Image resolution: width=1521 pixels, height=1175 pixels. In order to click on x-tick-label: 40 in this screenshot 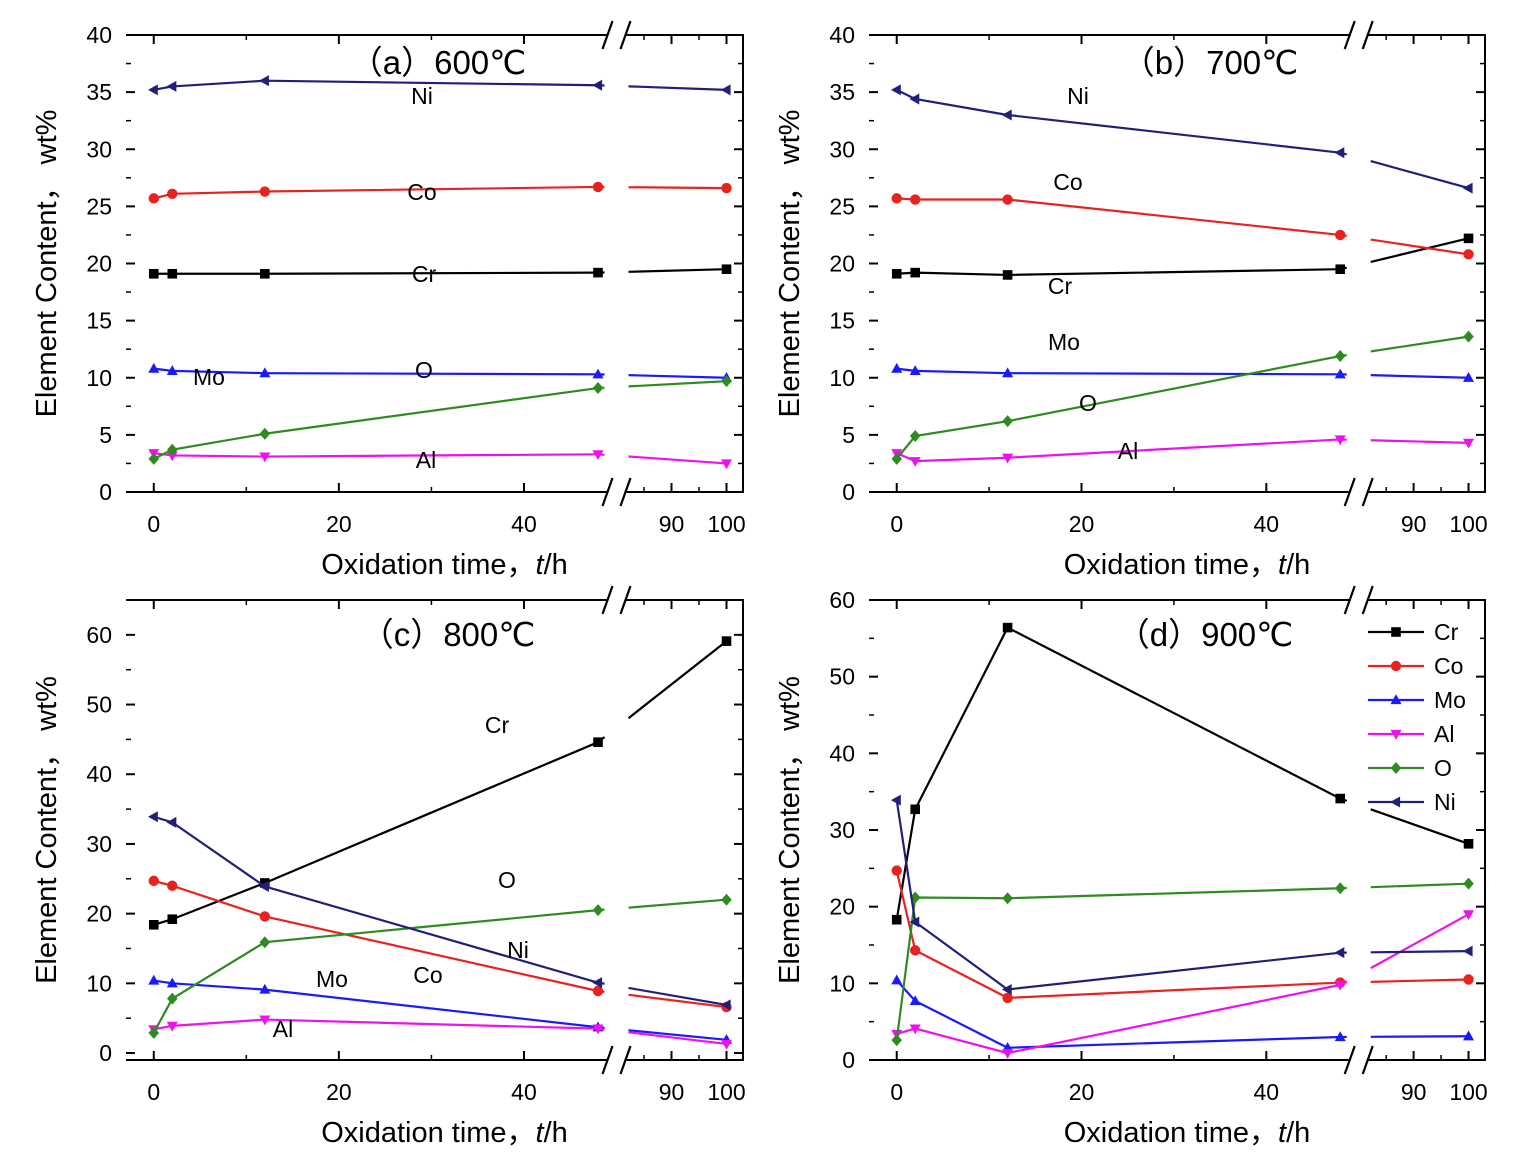, I will do `click(1267, 1092)`.